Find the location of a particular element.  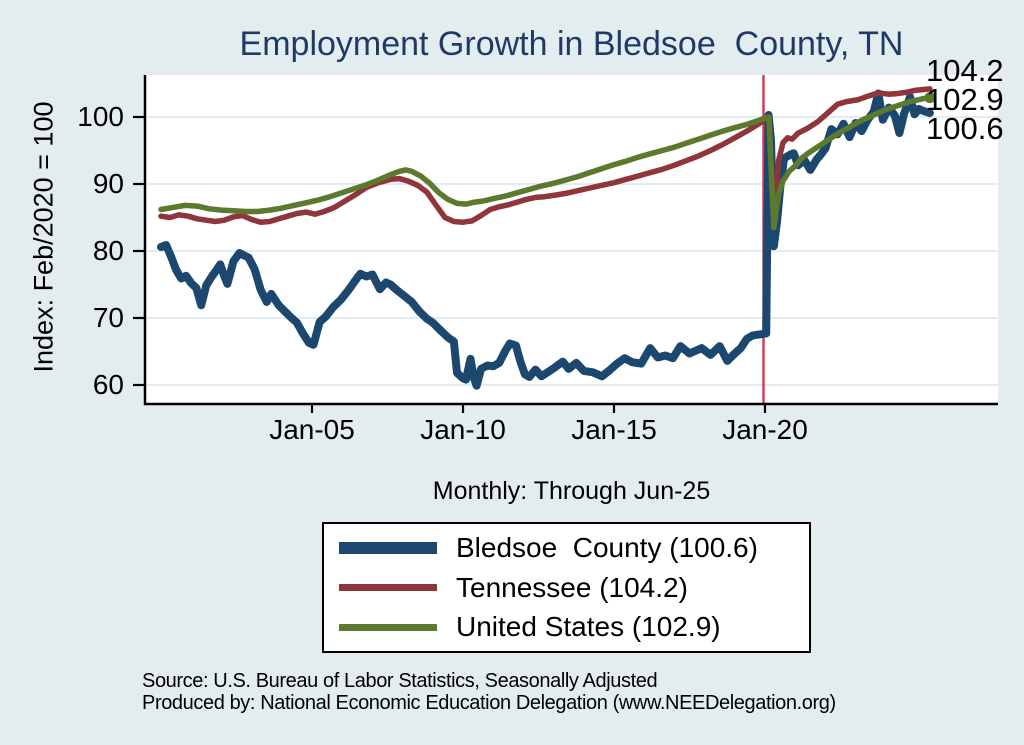

chart-title: Employment Growth in Bledsoe County, TN is located at coordinates (571, 44).